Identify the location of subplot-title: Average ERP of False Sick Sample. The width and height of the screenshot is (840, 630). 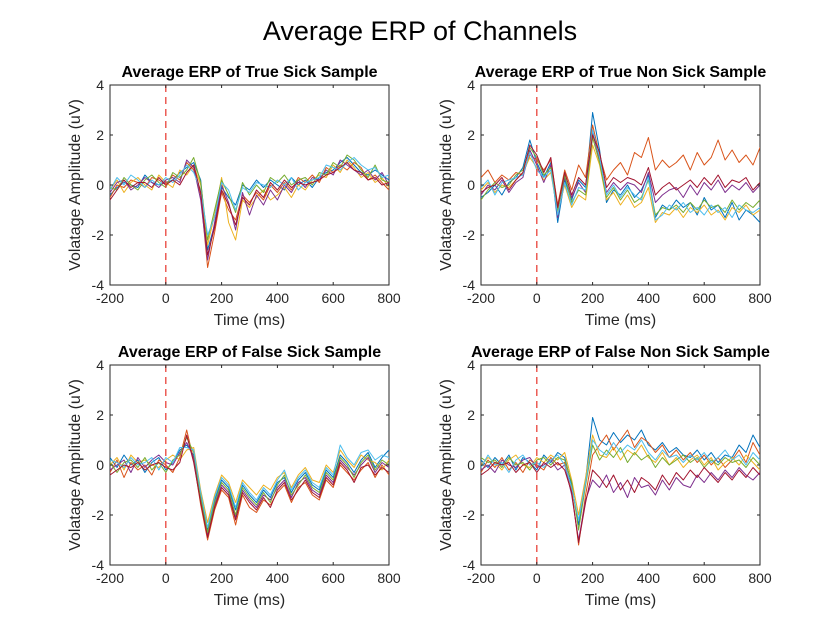
(249, 352).